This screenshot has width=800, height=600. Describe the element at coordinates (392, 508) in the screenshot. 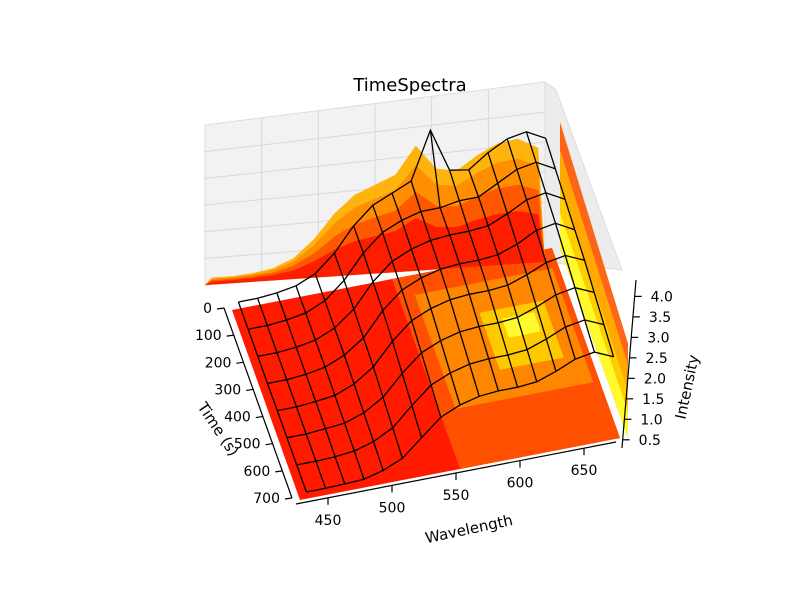

I see `x-tick-label: 500` at that location.